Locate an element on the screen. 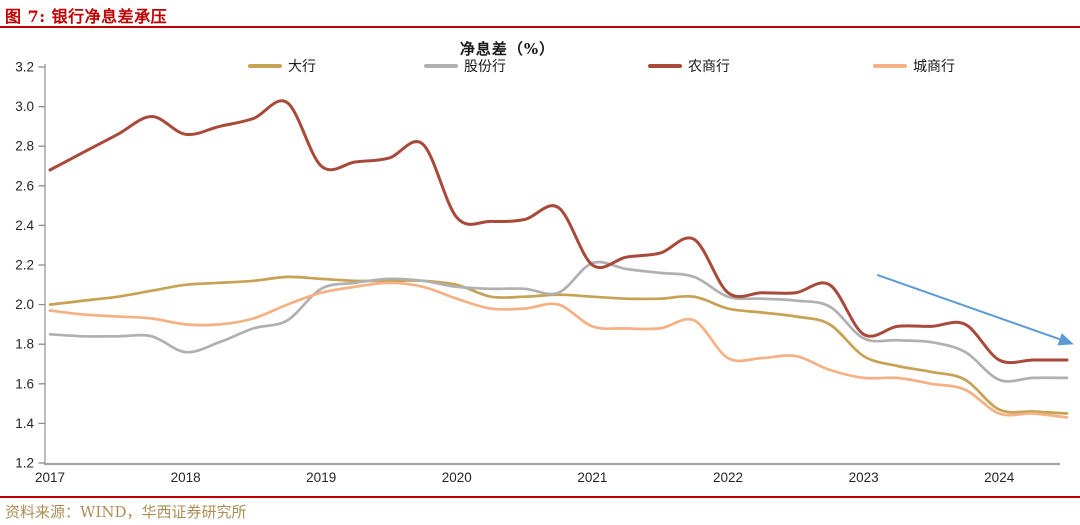 This screenshot has width=1080, height=525. y-tick-label: 2.8 is located at coordinates (24, 146).